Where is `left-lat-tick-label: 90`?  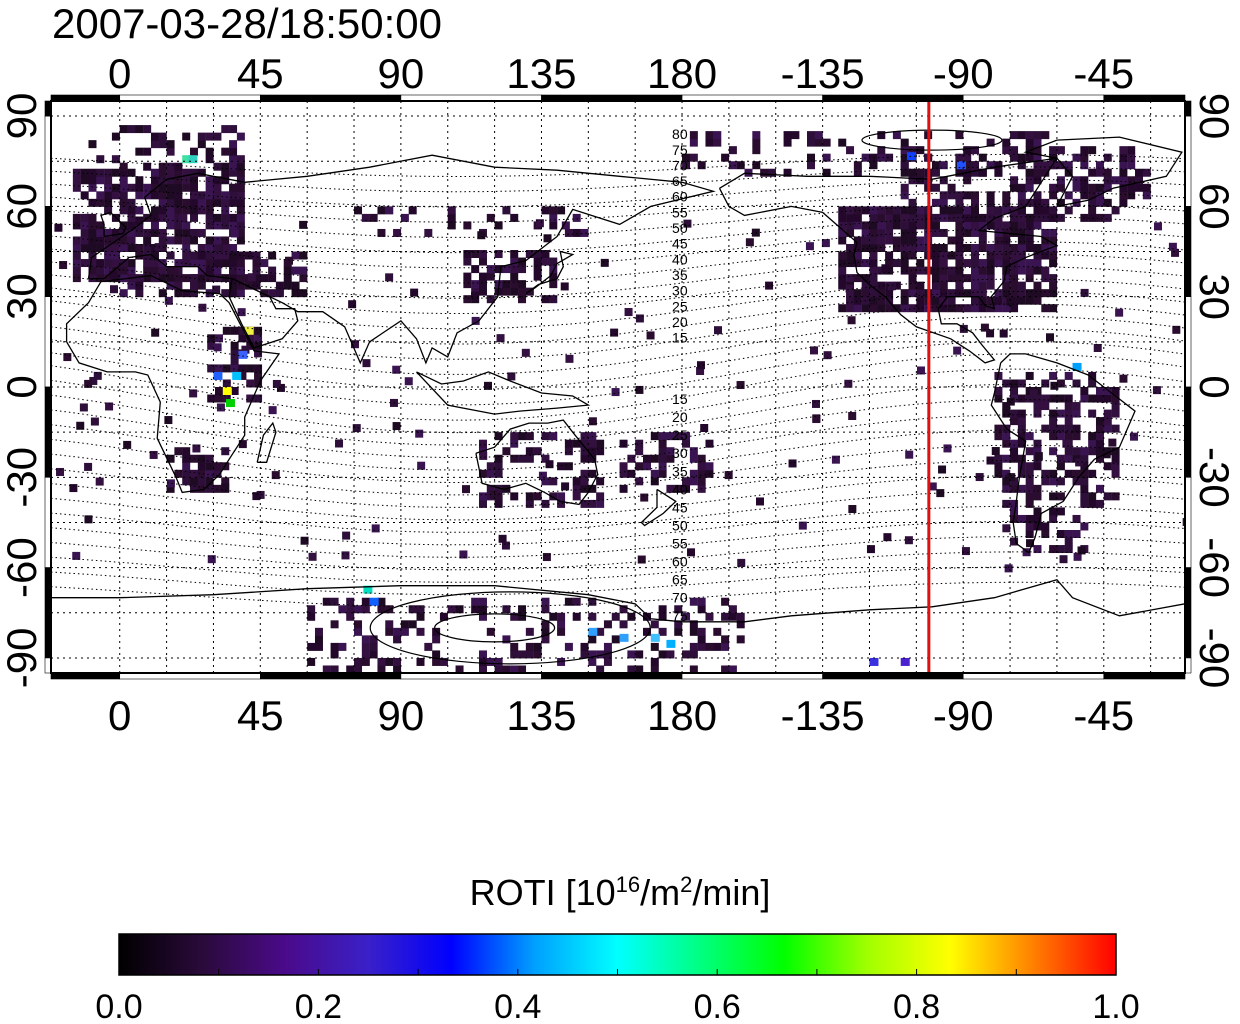
left-lat-tick-label: 90 is located at coordinates (22, 116).